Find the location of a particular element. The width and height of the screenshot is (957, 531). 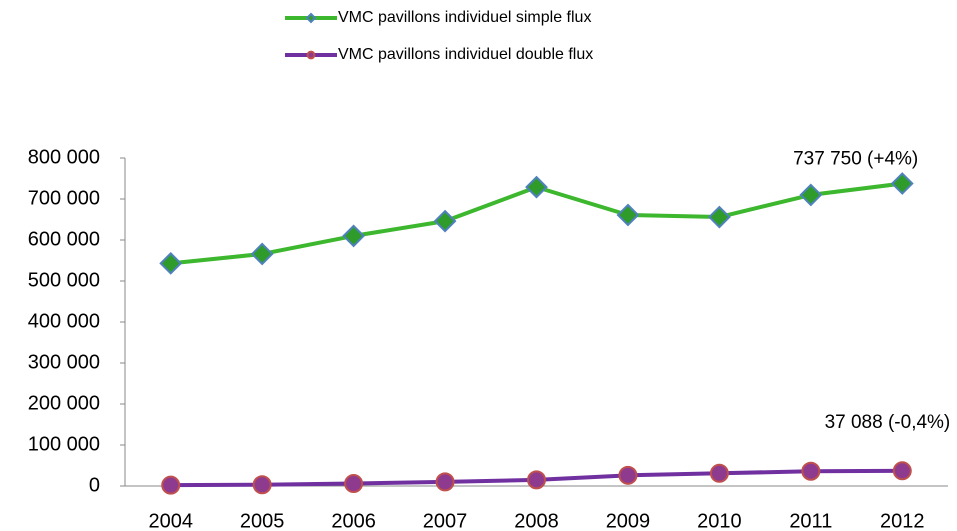

x-tick-label: 2011 is located at coordinates (810, 520).